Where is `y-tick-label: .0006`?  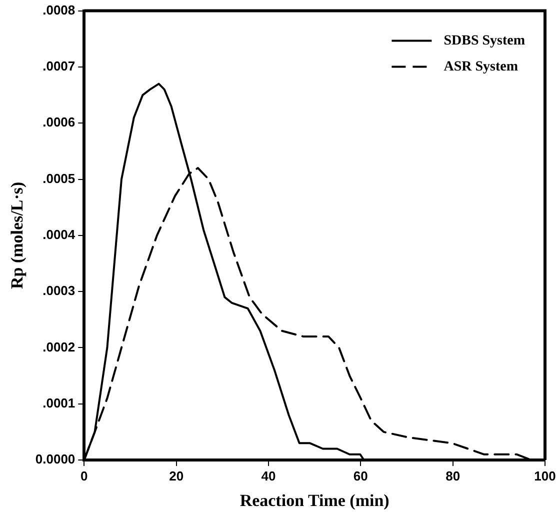
y-tick-label: .0006 is located at coordinates (59, 122).